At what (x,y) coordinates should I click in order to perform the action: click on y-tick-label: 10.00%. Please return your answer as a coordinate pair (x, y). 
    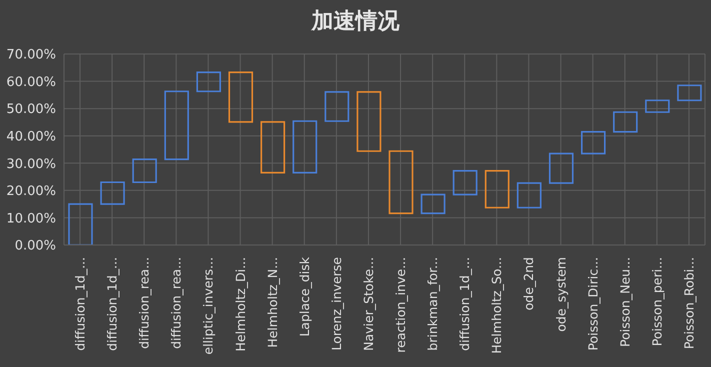
    Looking at the image, I should click on (31, 218).